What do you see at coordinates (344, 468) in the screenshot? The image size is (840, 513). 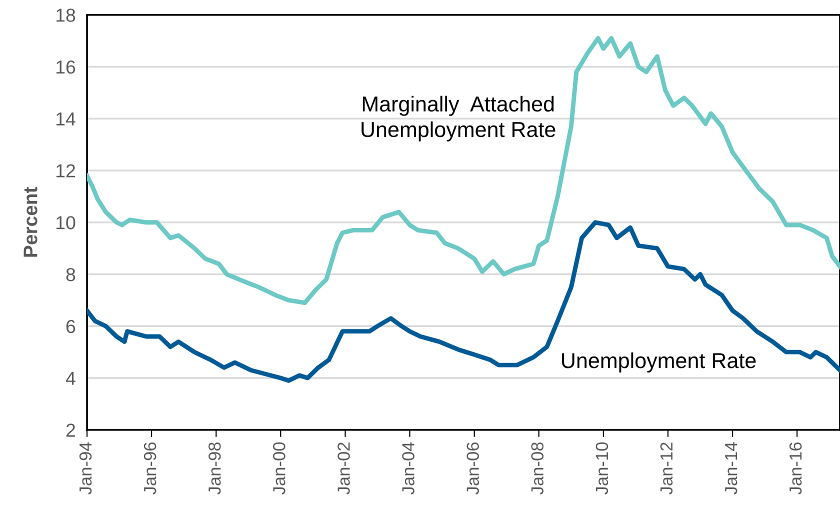 I see `x-tick-label: Jan-02` at bounding box center [344, 468].